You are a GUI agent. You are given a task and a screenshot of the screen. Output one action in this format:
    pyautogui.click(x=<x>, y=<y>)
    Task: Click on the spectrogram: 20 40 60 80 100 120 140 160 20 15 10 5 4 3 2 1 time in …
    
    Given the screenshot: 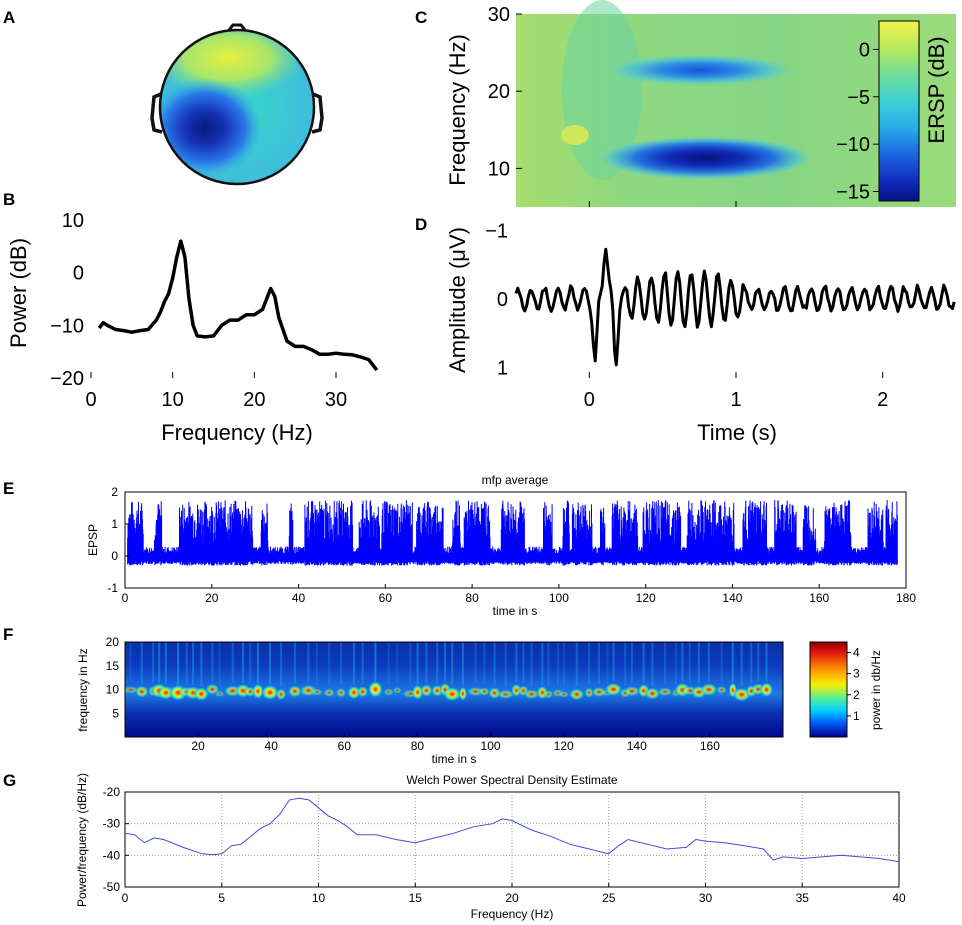 What is the action you would take?
    pyautogui.click(x=479, y=700)
    